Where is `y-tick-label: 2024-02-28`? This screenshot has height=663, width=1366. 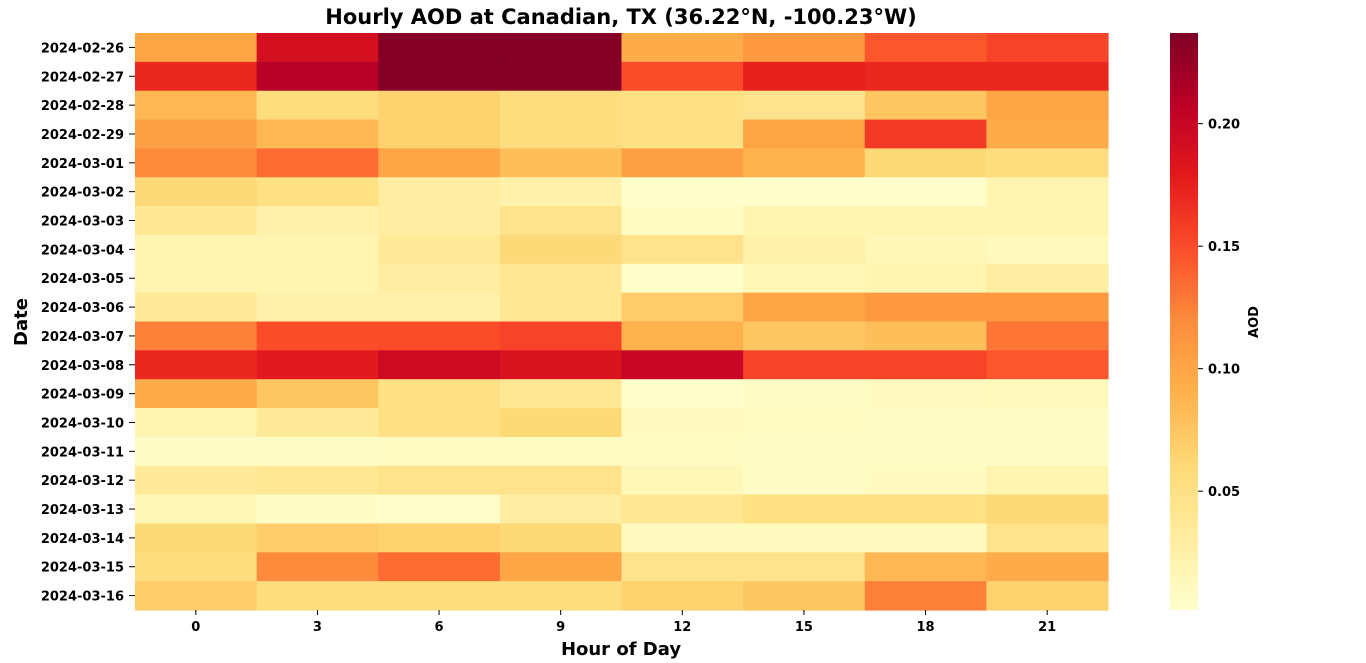 y-tick-label: 2024-02-28 is located at coordinates (82, 106).